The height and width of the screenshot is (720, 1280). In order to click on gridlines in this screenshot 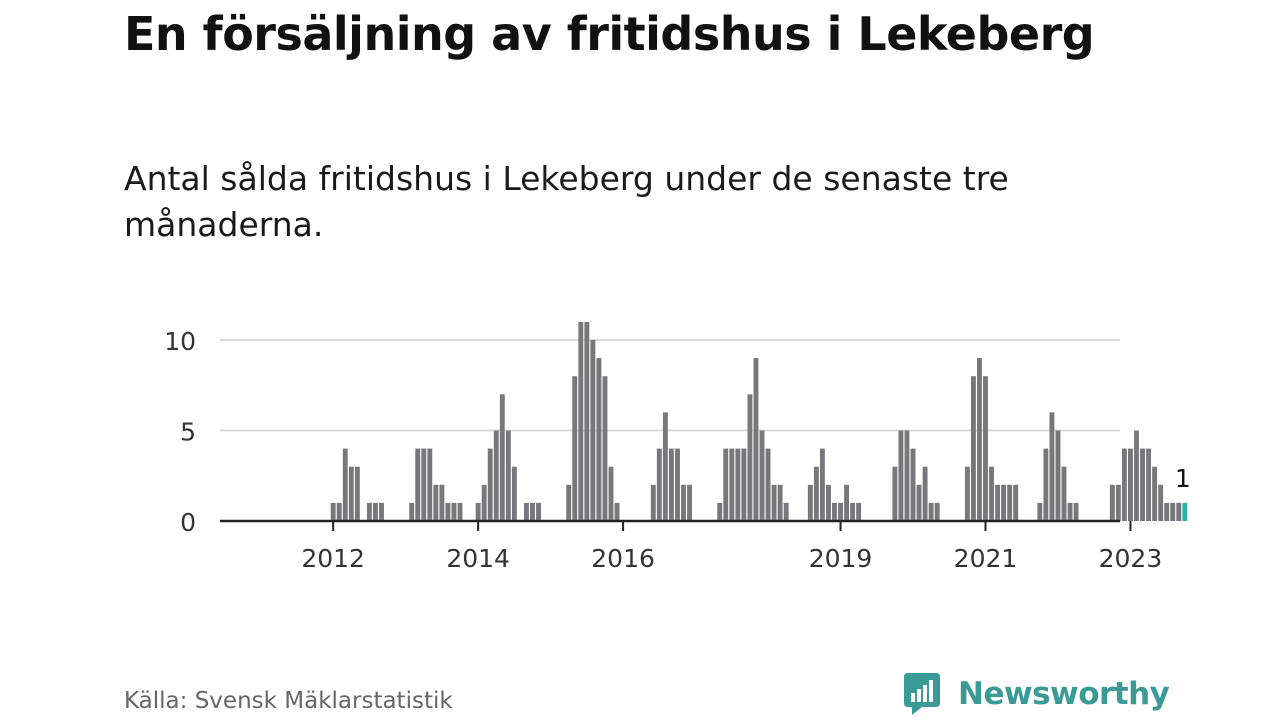, I will do `click(670, 385)`.